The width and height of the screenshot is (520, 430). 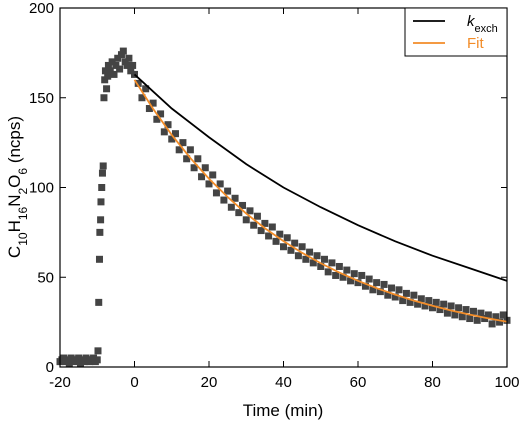 What do you see at coordinates (14, 252) in the screenshot?
I see `y-label-part: C` at bounding box center [14, 252].